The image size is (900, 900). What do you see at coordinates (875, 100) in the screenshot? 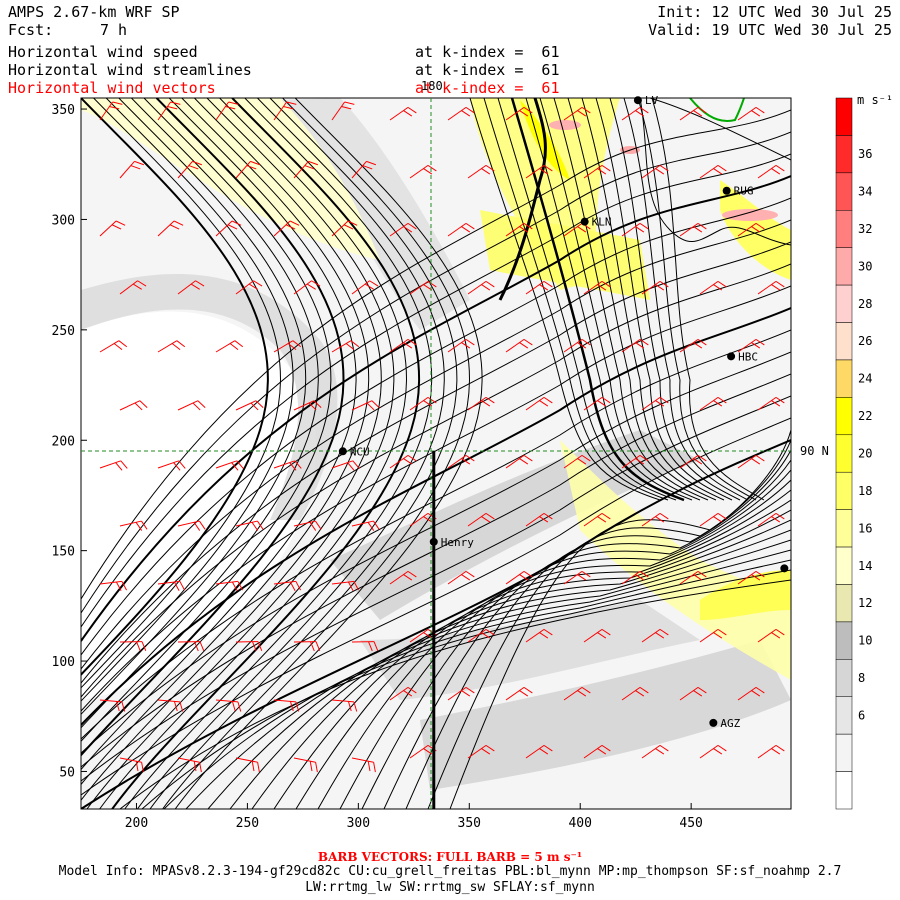
I see `colorbar-unit: m s⁻¹` at bounding box center [875, 100].